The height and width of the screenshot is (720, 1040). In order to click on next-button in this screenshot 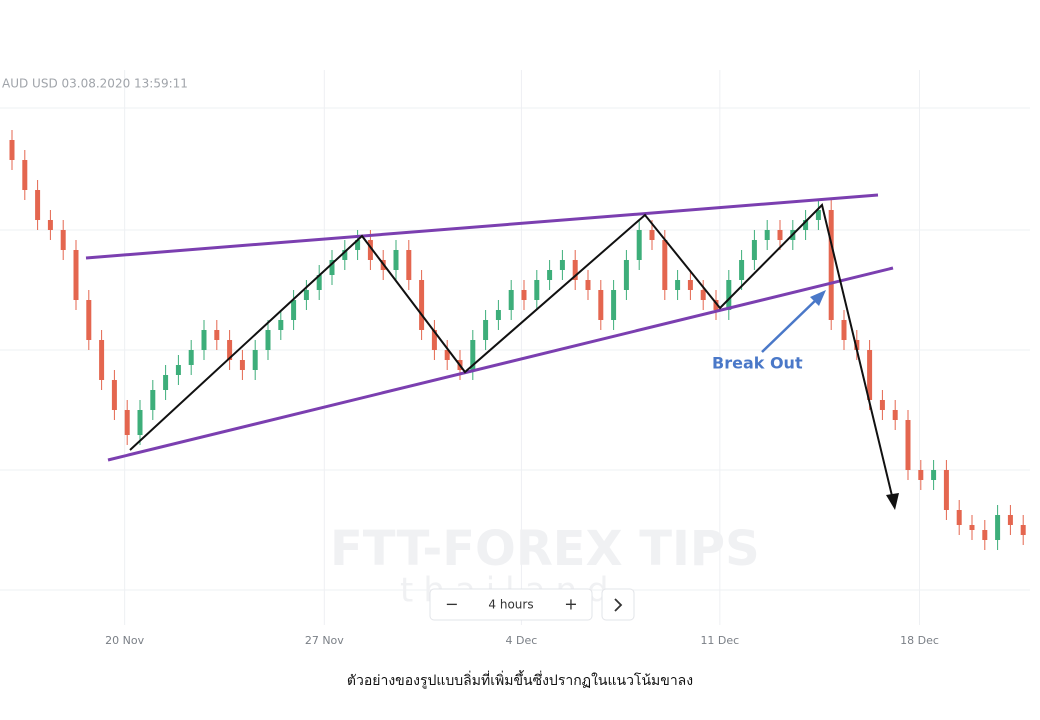, I will do `click(618, 604)`.